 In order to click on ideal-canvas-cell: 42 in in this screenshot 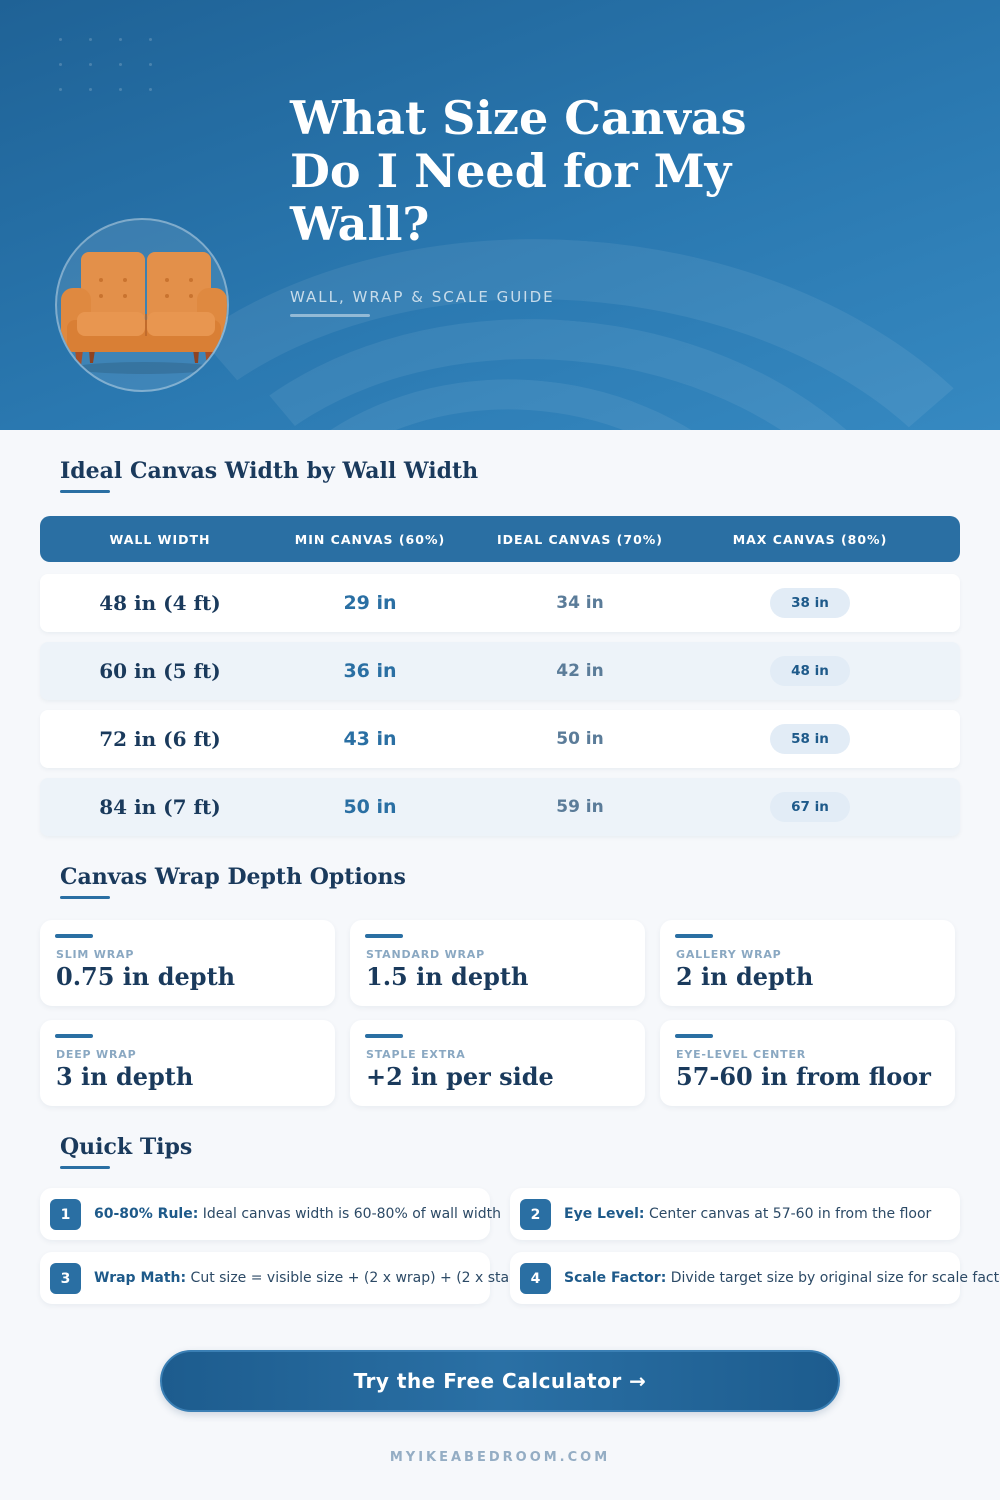, I will do `click(580, 671)`.